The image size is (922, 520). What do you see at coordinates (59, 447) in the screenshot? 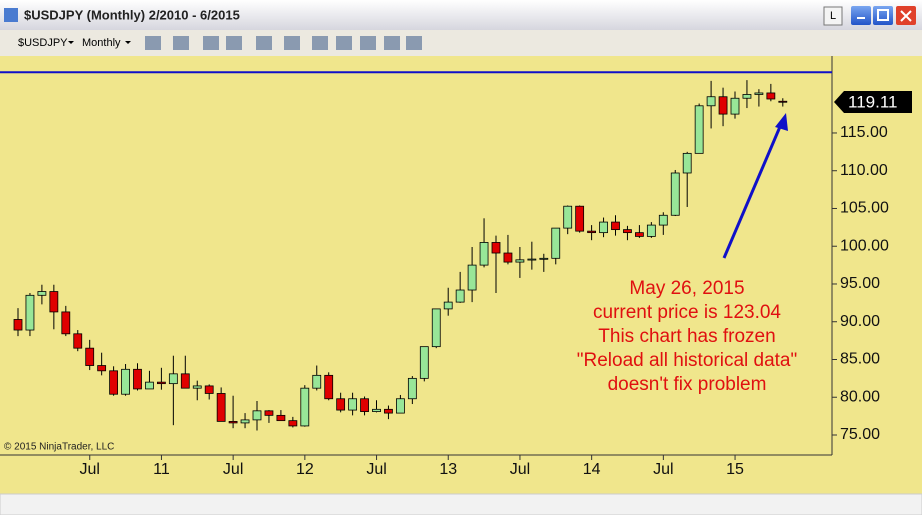
I see `copyright: © 2015 NinjaTrader, LLC` at bounding box center [59, 447].